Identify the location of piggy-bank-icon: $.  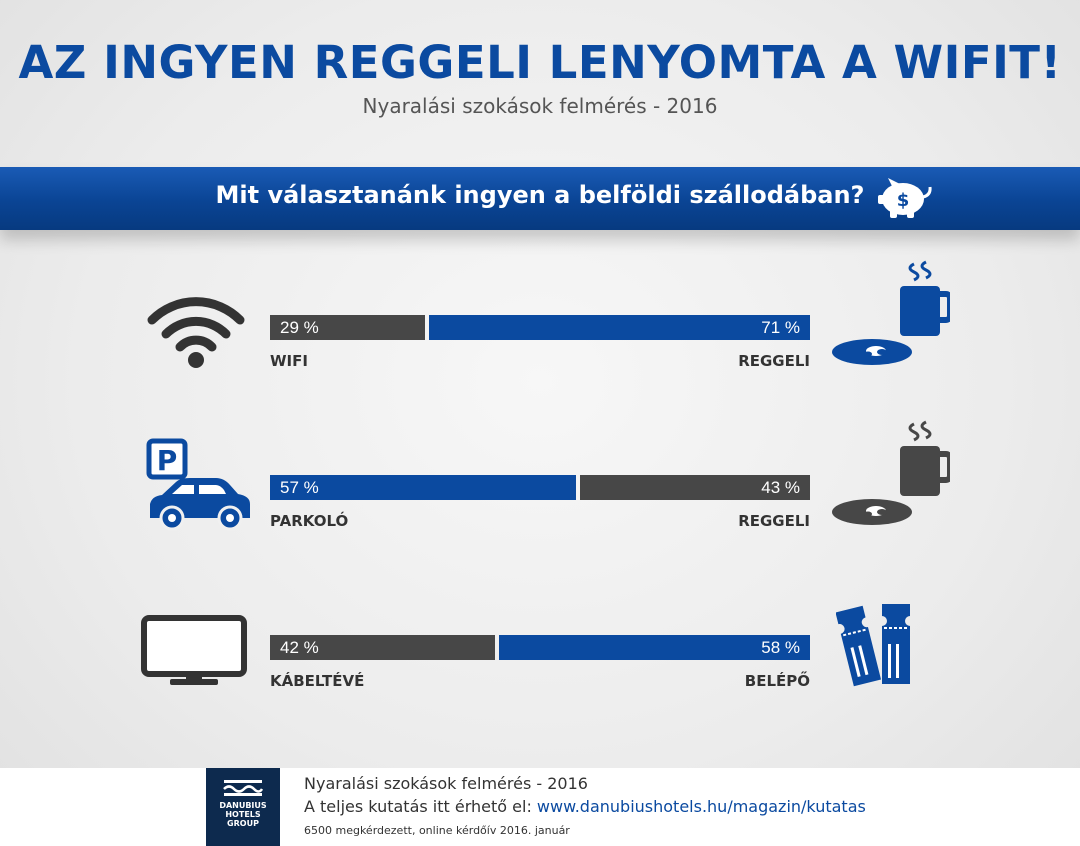
(905, 198).